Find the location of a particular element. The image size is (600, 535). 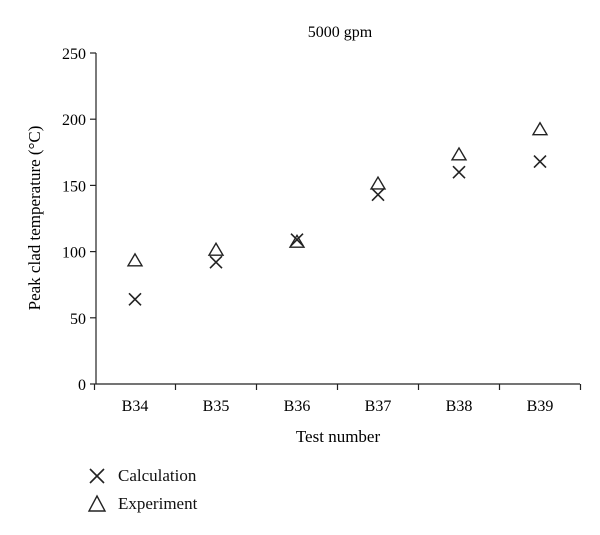

legend-item-experiment: Experiment is located at coordinates (141, 504).